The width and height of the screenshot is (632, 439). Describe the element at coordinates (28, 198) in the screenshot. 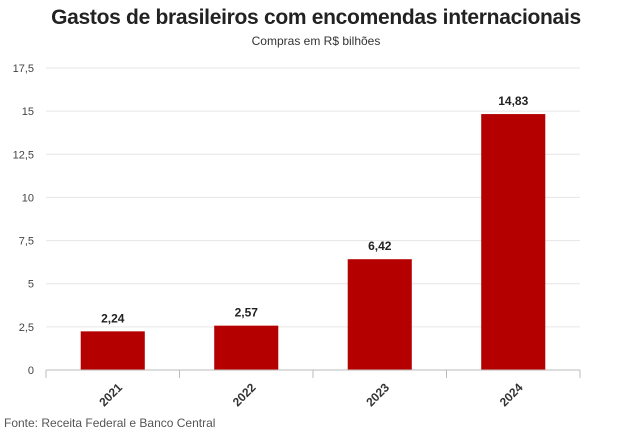

I see `y-tick-label: 10` at that location.